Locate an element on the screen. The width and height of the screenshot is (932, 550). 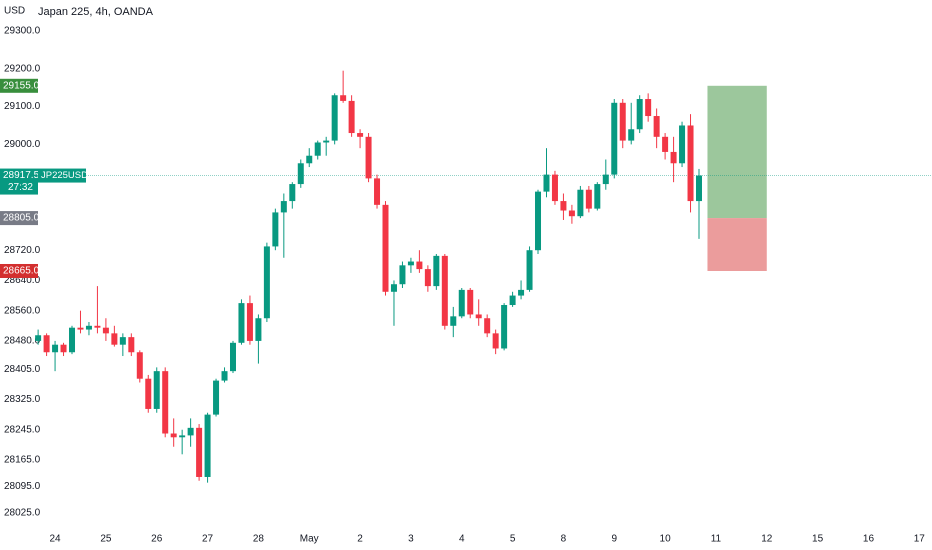
y-tick-label: 28095.0 is located at coordinates (22, 486).